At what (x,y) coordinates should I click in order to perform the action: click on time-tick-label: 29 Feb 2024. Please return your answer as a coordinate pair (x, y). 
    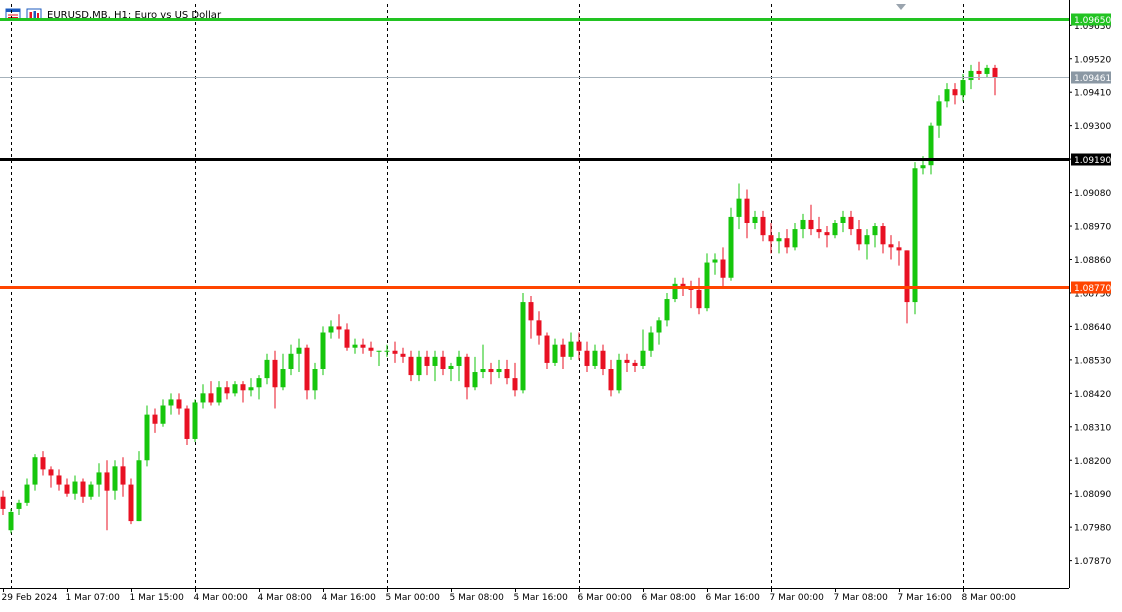
    Looking at the image, I should click on (30, 598).